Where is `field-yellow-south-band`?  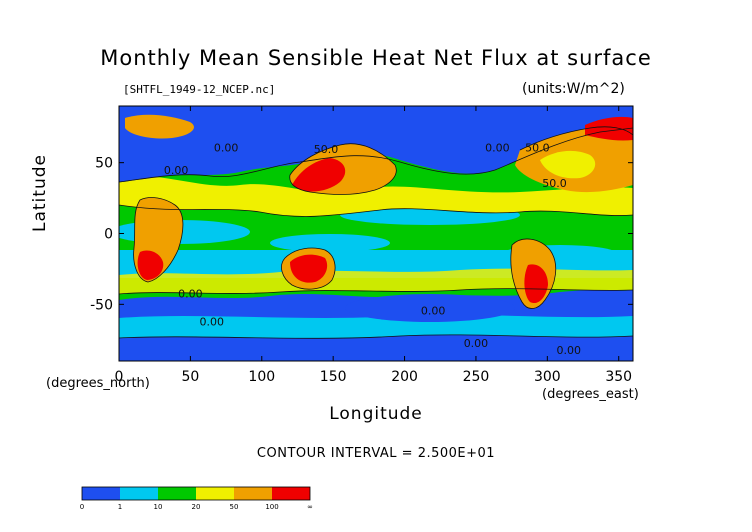 field-yellow-south-band is located at coordinates (376, 281).